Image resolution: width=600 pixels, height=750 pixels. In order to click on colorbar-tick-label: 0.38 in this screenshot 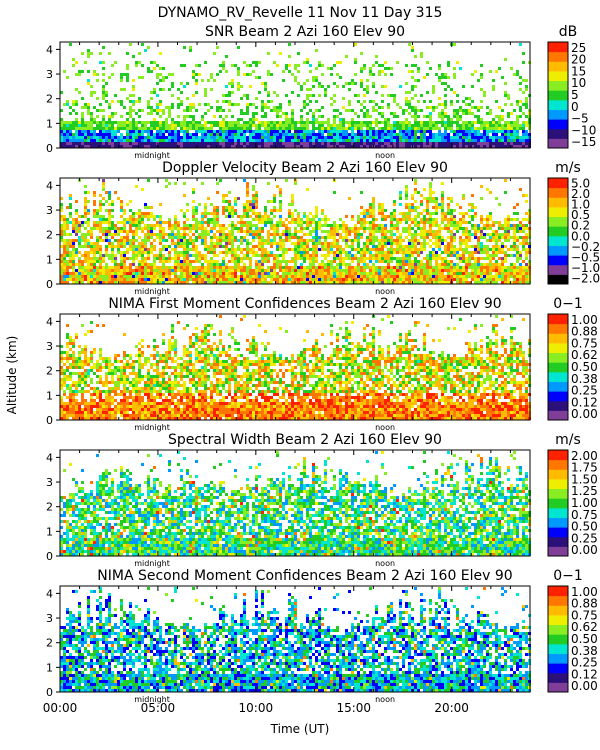, I will do `click(584, 379)`.